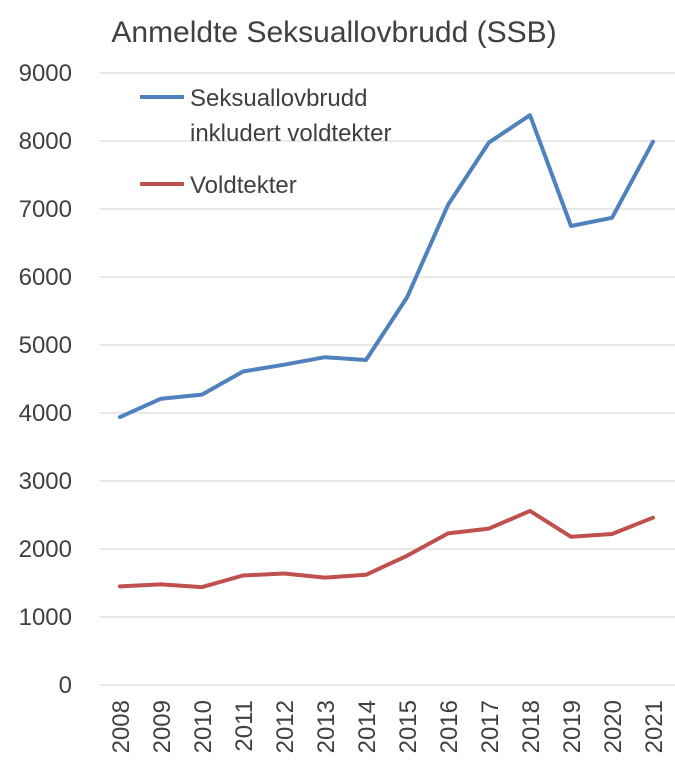 This screenshot has width=675, height=772. Describe the element at coordinates (45, 73) in the screenshot. I see `y-tick-label: 9000` at that location.